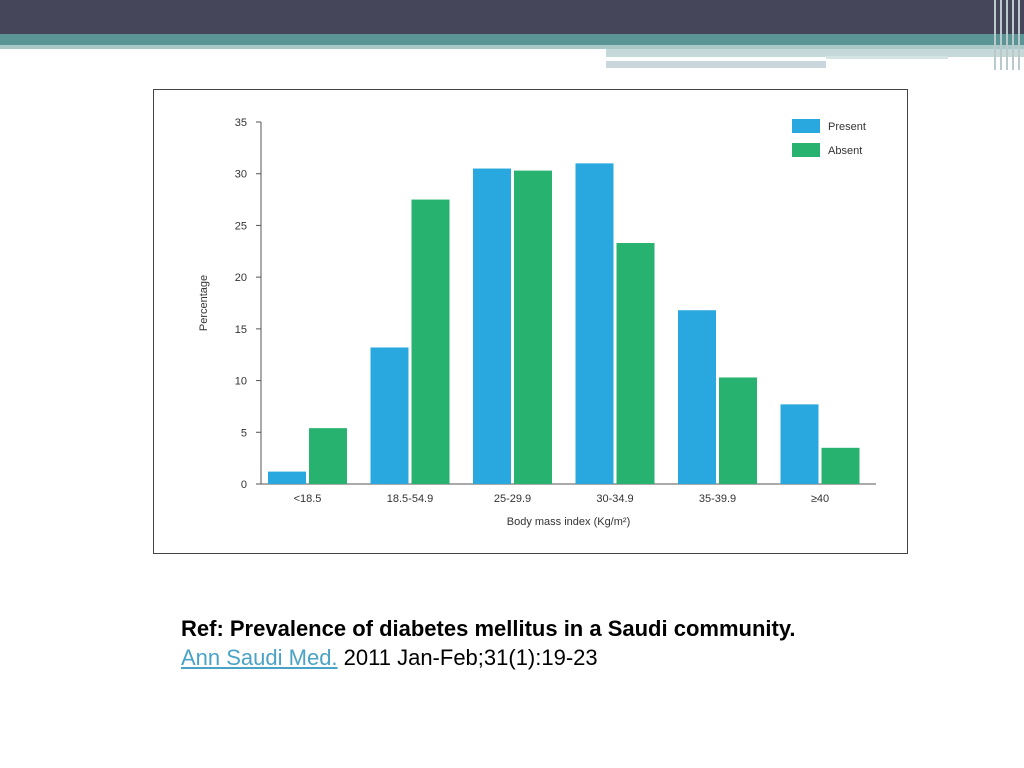 The height and width of the screenshot is (768, 1024). Describe the element at coordinates (512, 17) in the screenshot. I see `header-bar-dark` at that location.